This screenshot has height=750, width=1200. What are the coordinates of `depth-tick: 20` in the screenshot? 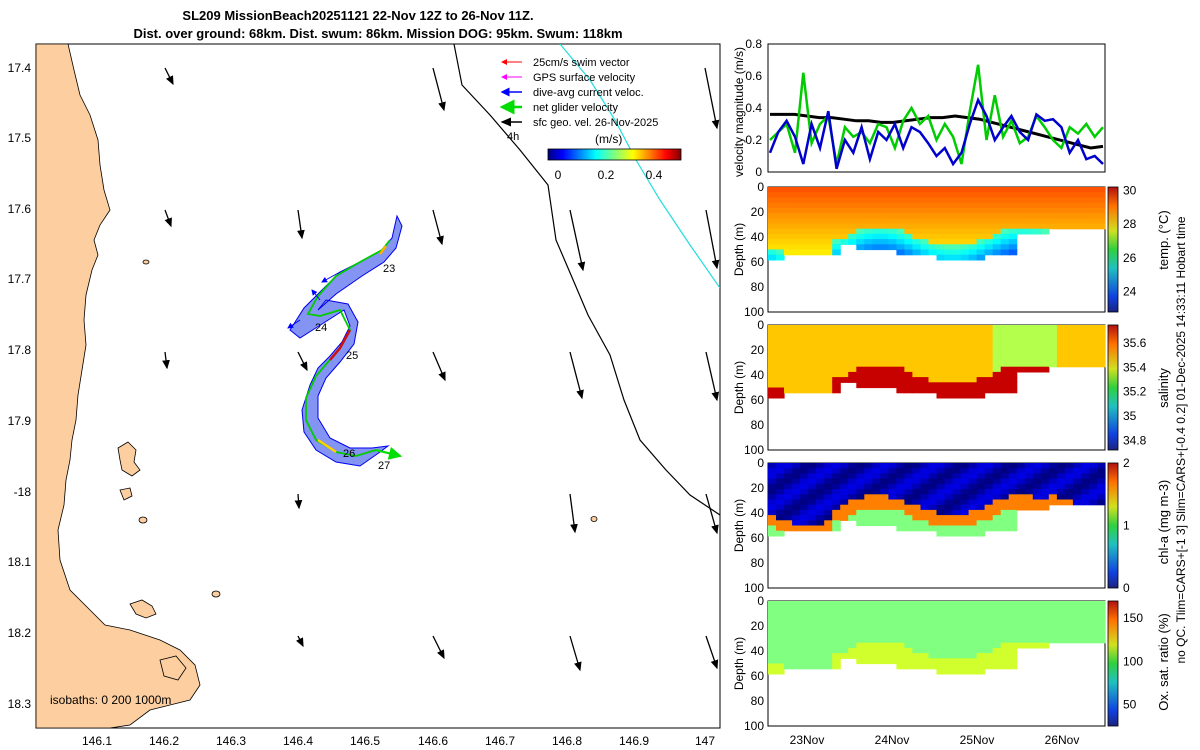 It's located at (758, 488).